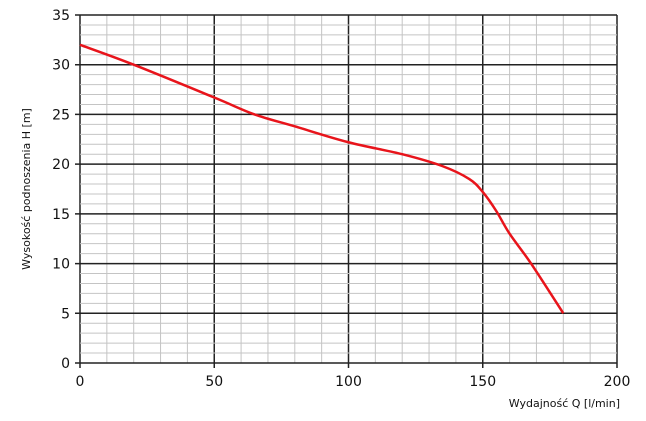 This screenshot has height=421, width=646. What do you see at coordinates (348, 382) in the screenshot?
I see `x-tick-label: 100` at bounding box center [348, 382].